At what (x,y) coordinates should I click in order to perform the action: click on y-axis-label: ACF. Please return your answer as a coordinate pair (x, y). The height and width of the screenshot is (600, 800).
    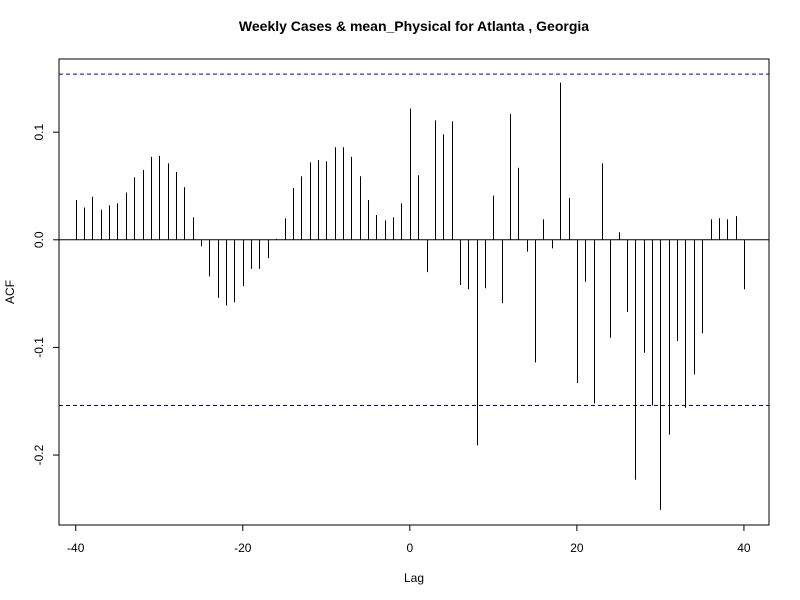
    Looking at the image, I should click on (10, 292).